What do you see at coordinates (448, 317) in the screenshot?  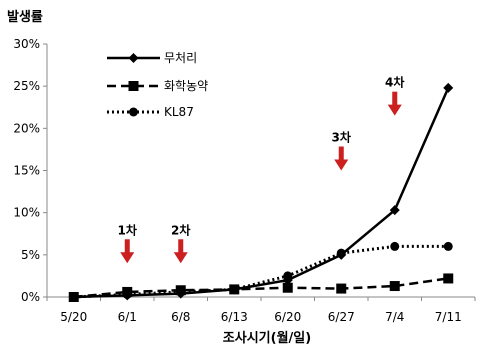 I see `x-tick-label: 7/11` at bounding box center [448, 317].